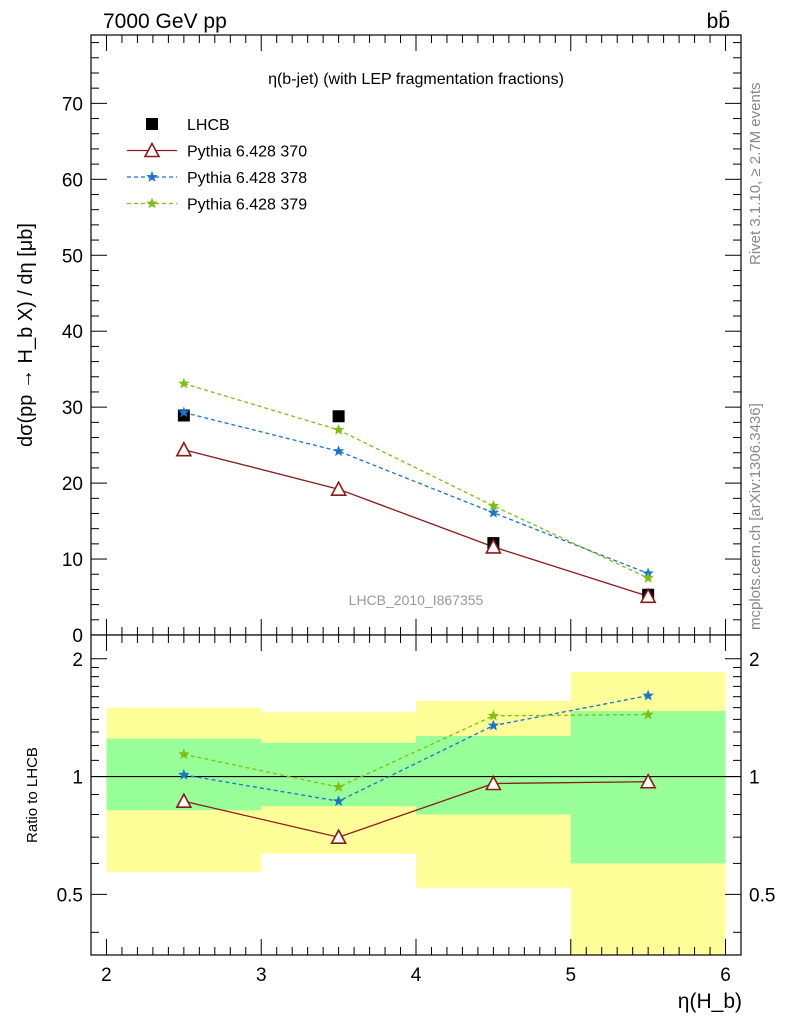  What do you see at coordinates (72, 560) in the screenshot?
I see `main-y-tick-label: 10` at bounding box center [72, 560].